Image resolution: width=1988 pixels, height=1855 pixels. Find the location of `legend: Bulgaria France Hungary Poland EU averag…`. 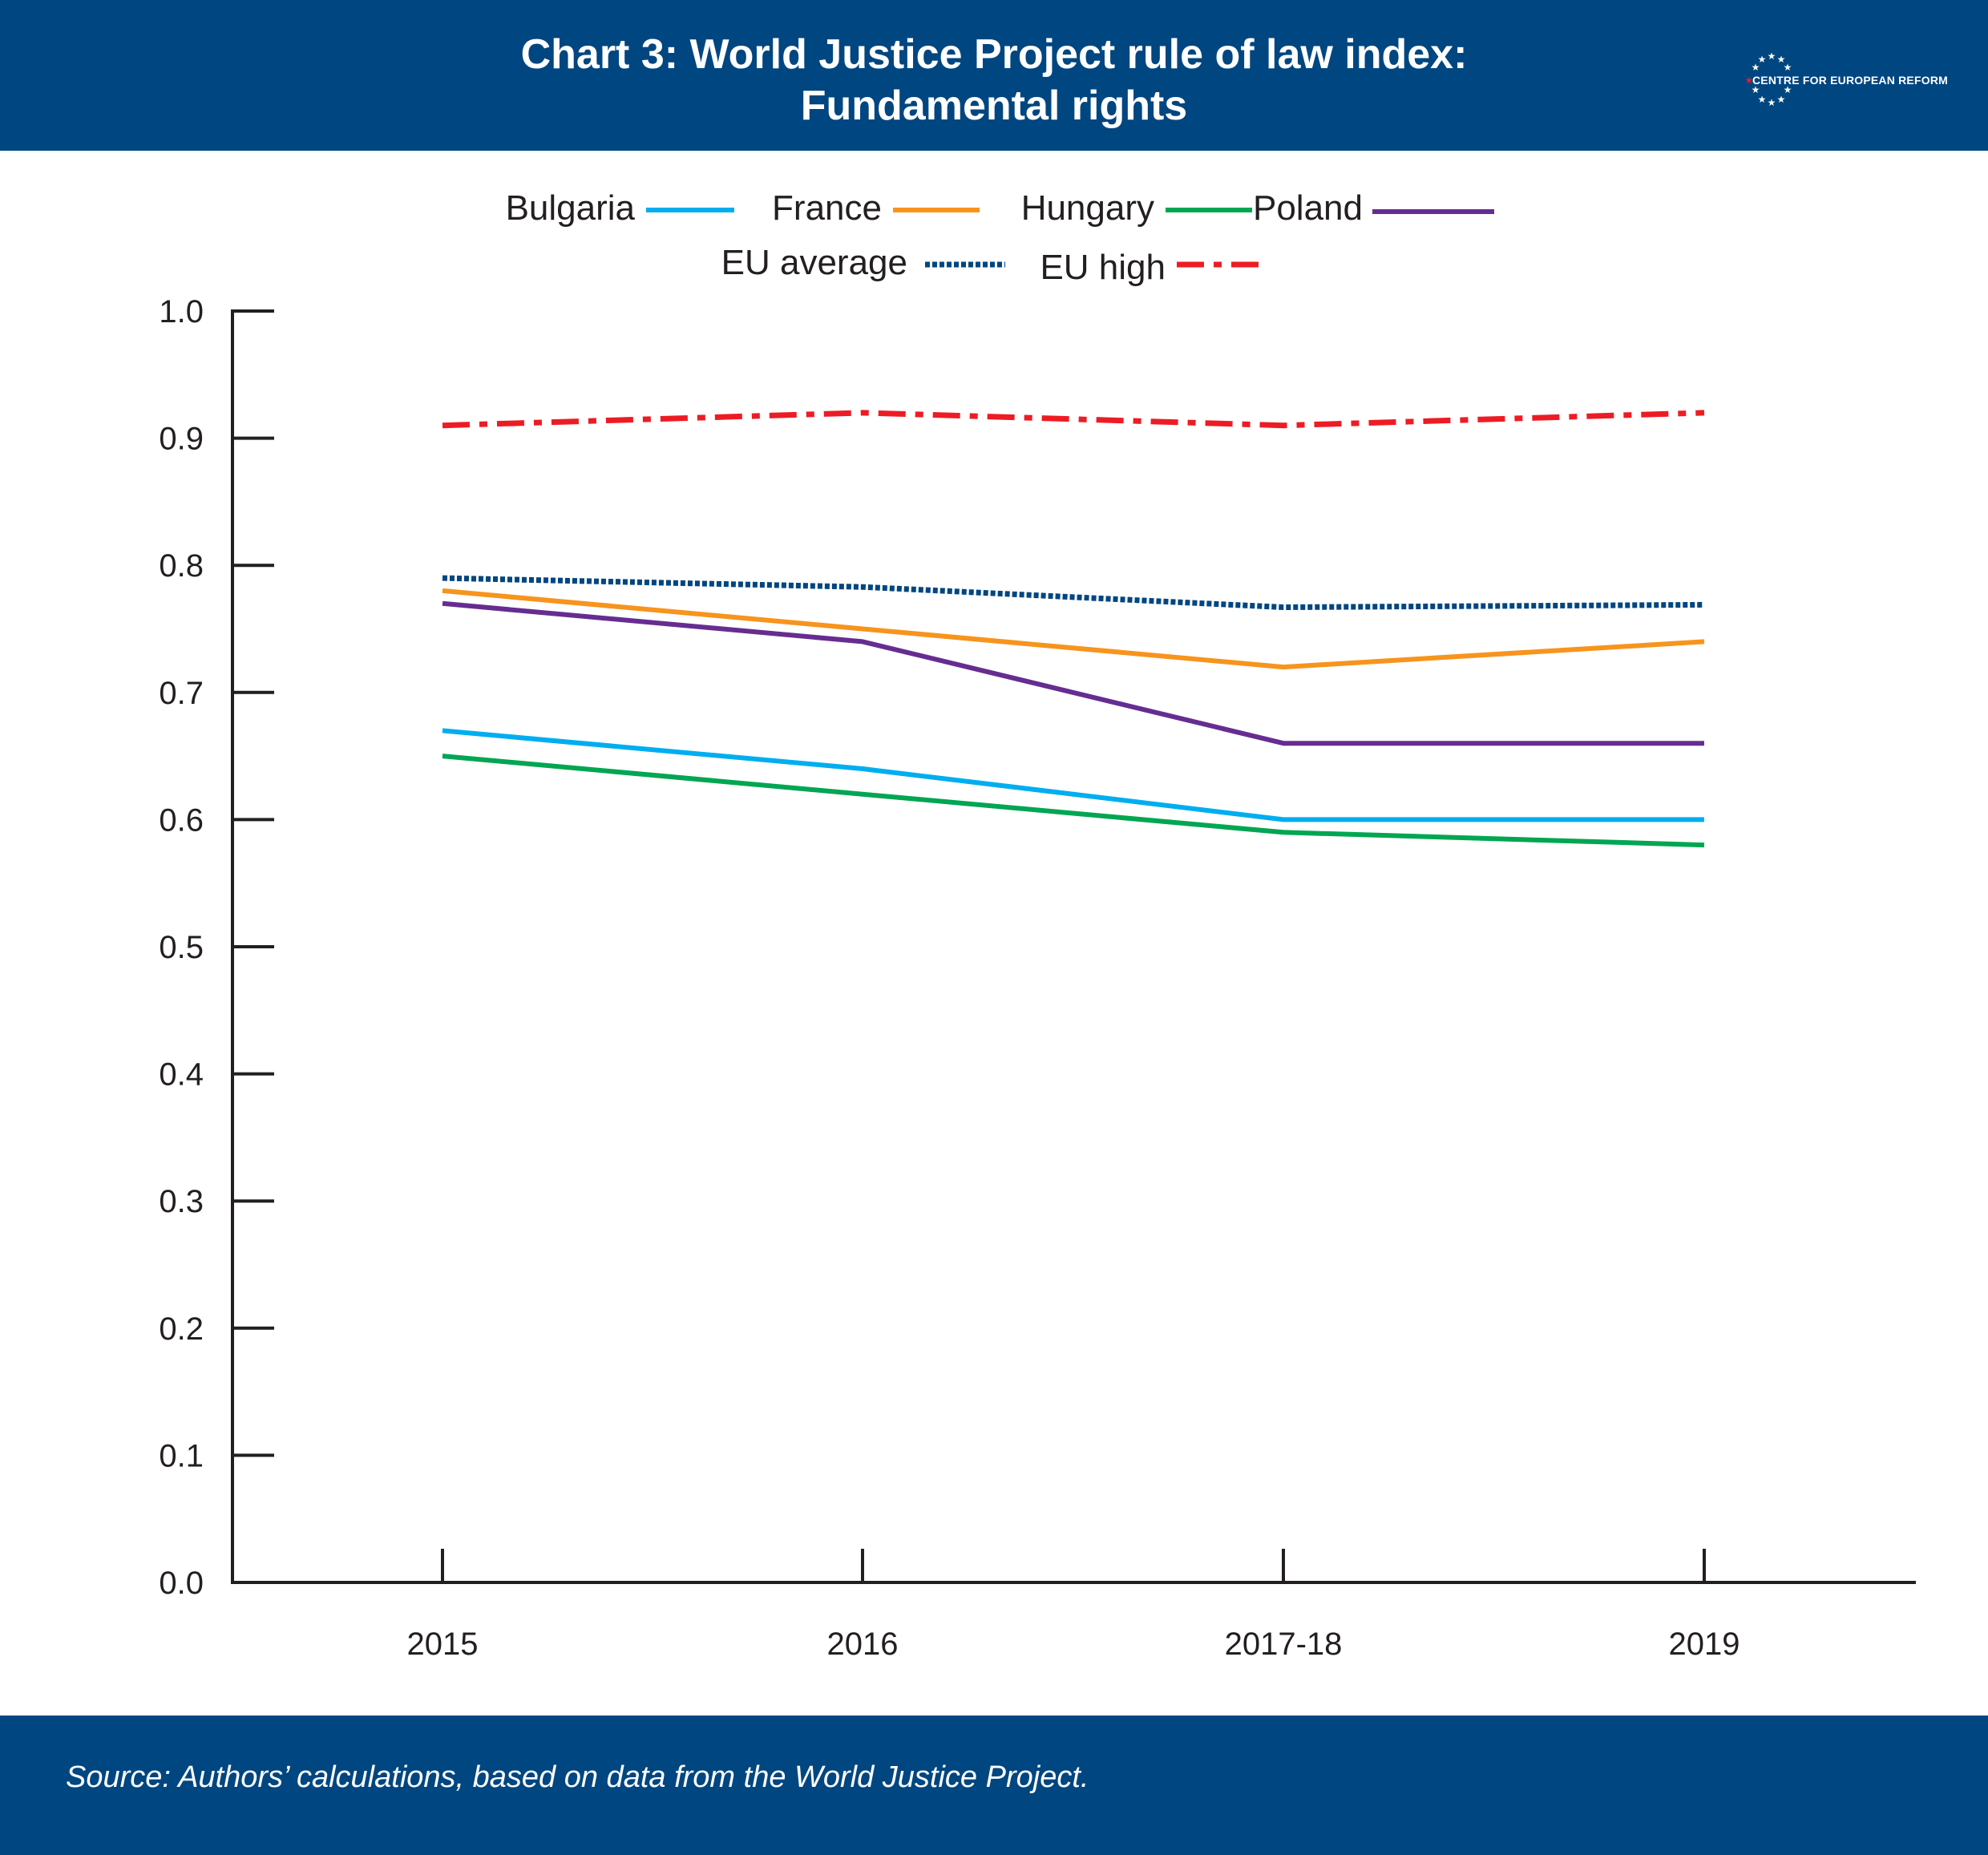

legend: Bulgaria France Hungary Poland EU averag… is located at coordinates (1000, 238).